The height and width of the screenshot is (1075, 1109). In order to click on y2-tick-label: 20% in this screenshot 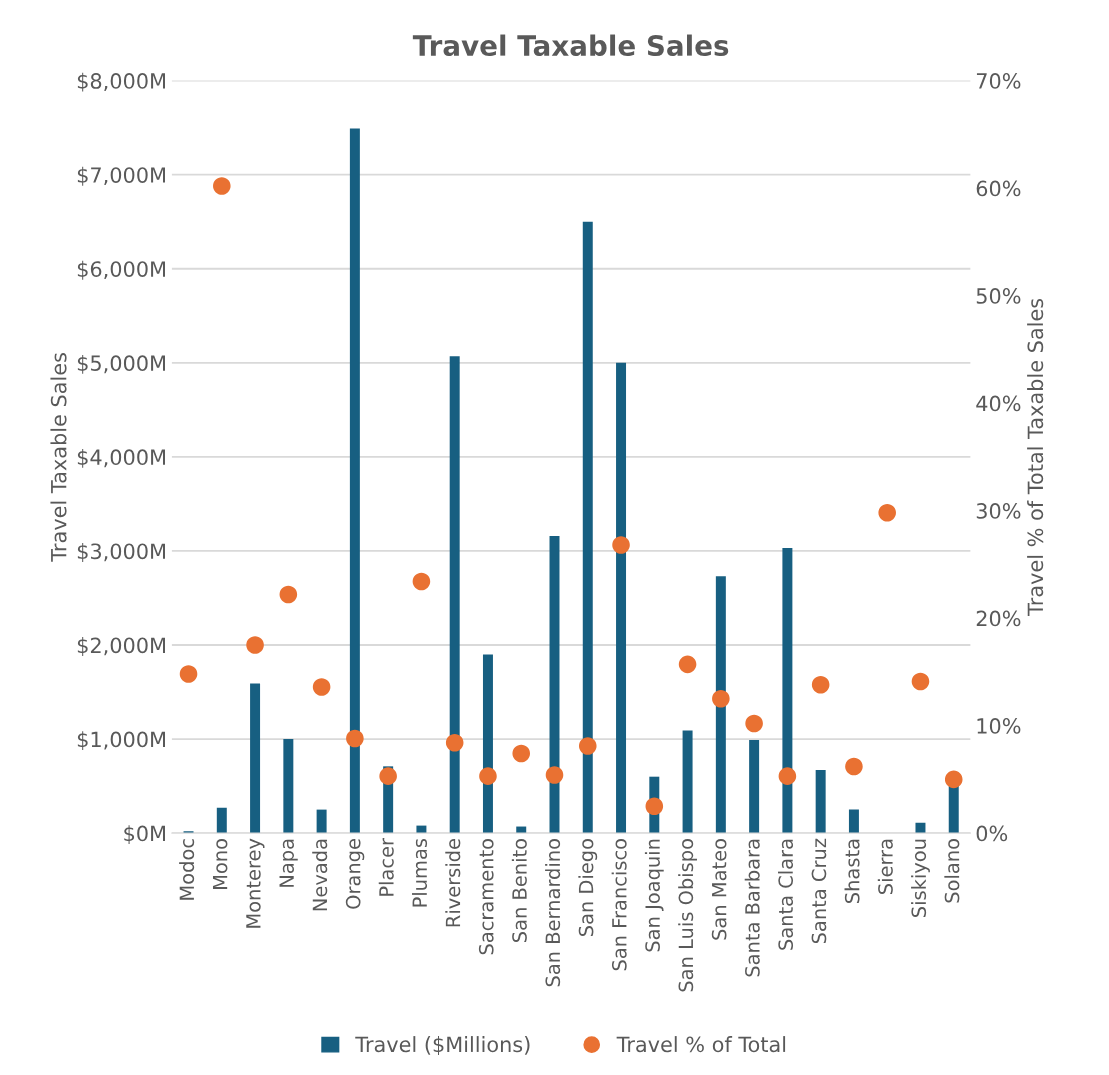, I will do `click(998, 618)`.